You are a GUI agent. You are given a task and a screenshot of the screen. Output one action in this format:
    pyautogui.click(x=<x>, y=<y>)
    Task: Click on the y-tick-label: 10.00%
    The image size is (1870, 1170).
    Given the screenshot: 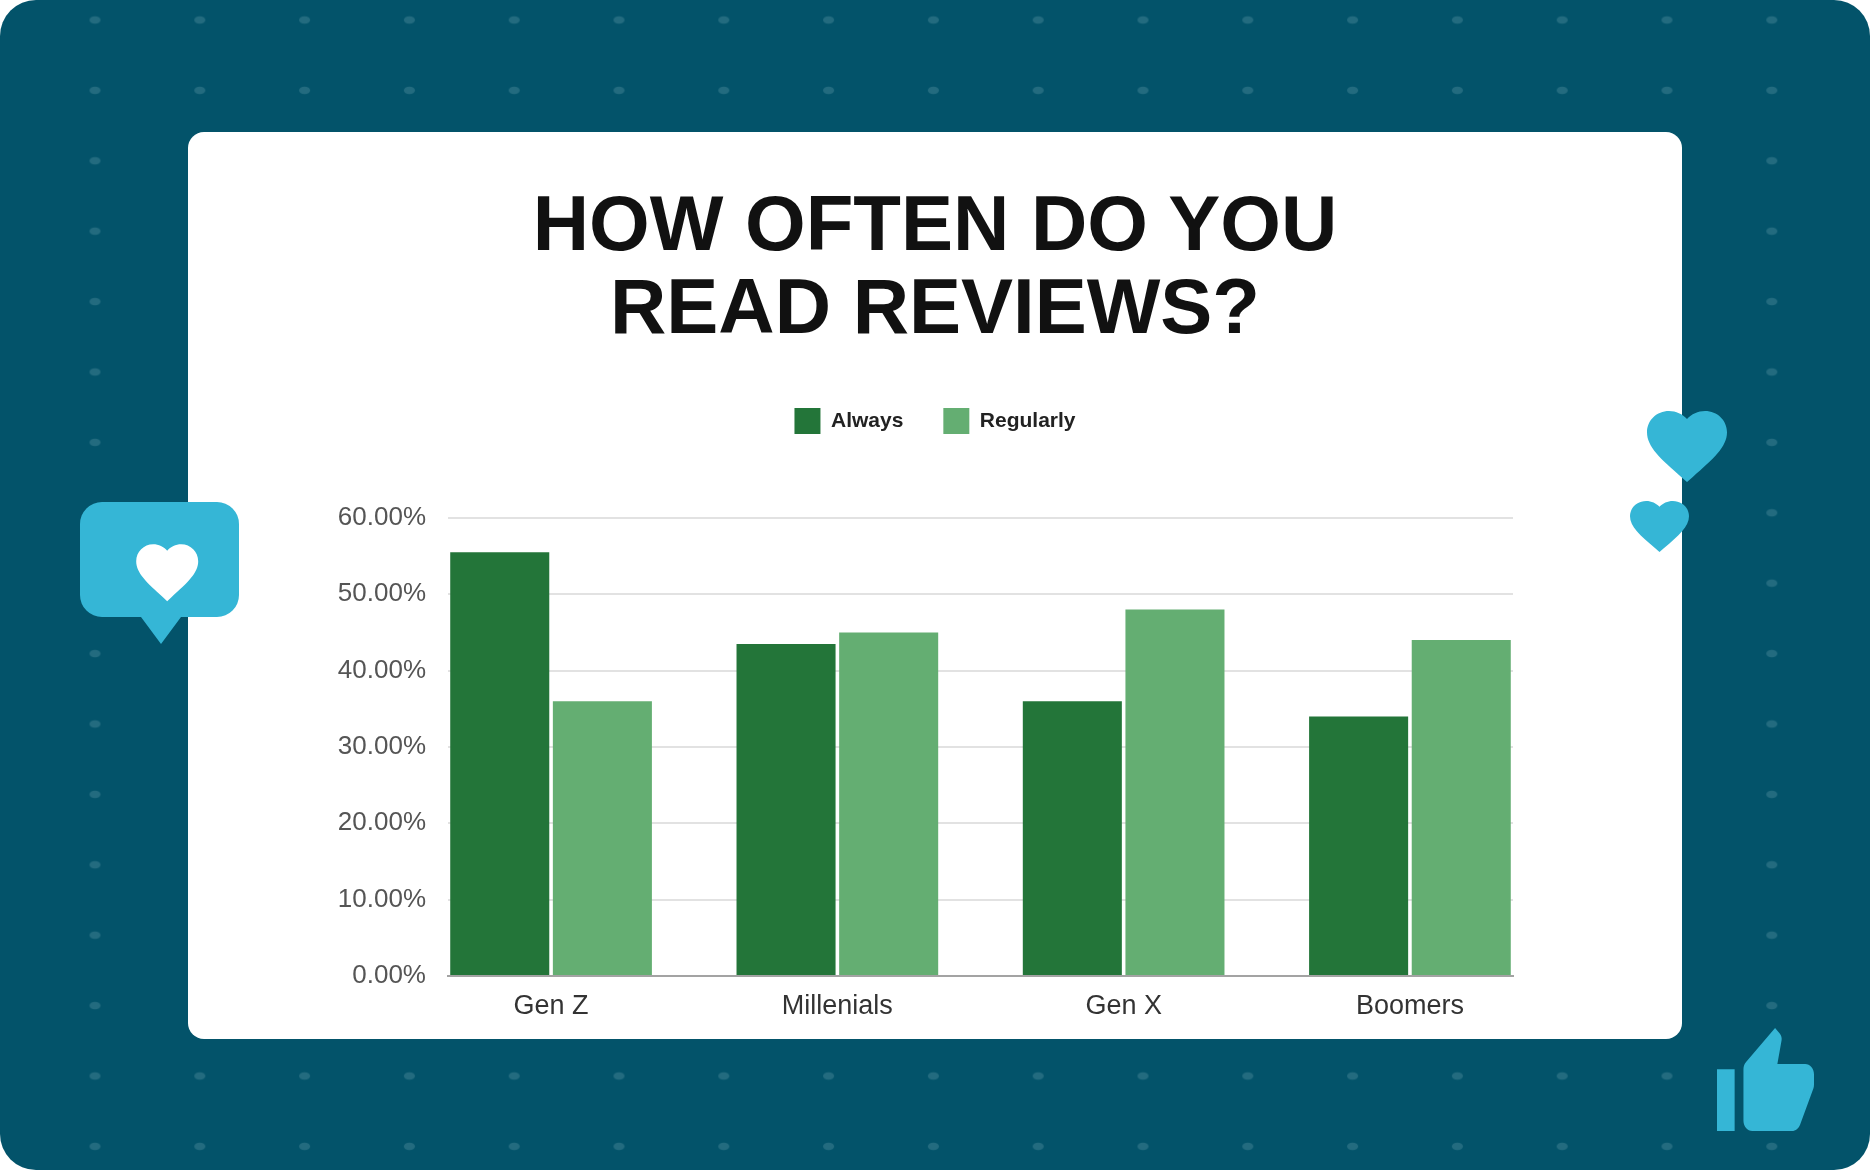 What is the action you would take?
    pyautogui.click(x=381, y=897)
    